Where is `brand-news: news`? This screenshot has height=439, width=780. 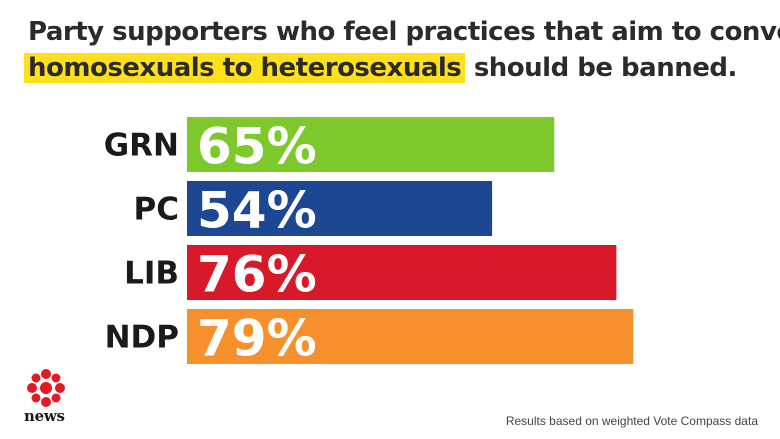
brand-news: news is located at coordinates (44, 416).